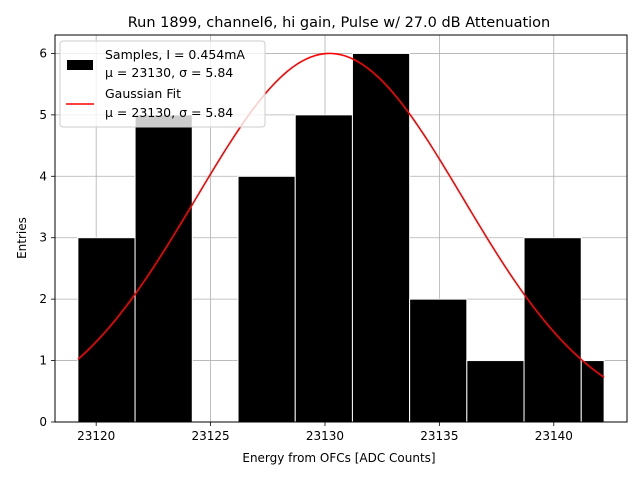 The height and width of the screenshot is (480, 640). I want to click on legend-box, so click(162, 84).